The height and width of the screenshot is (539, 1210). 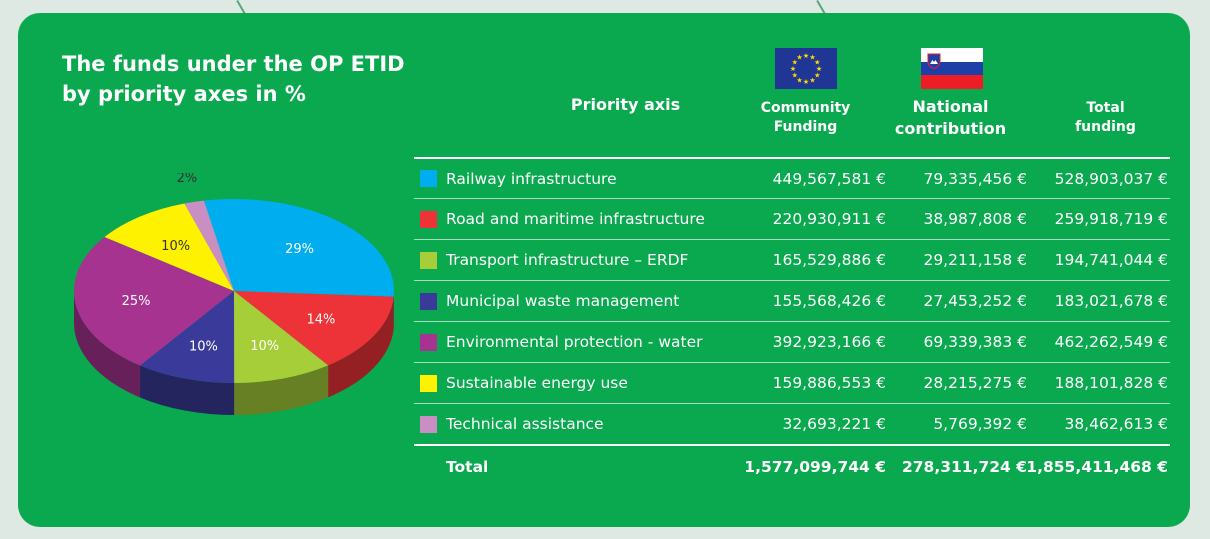 I want to click on community-value: 32,693,221 €, so click(x=834, y=424).